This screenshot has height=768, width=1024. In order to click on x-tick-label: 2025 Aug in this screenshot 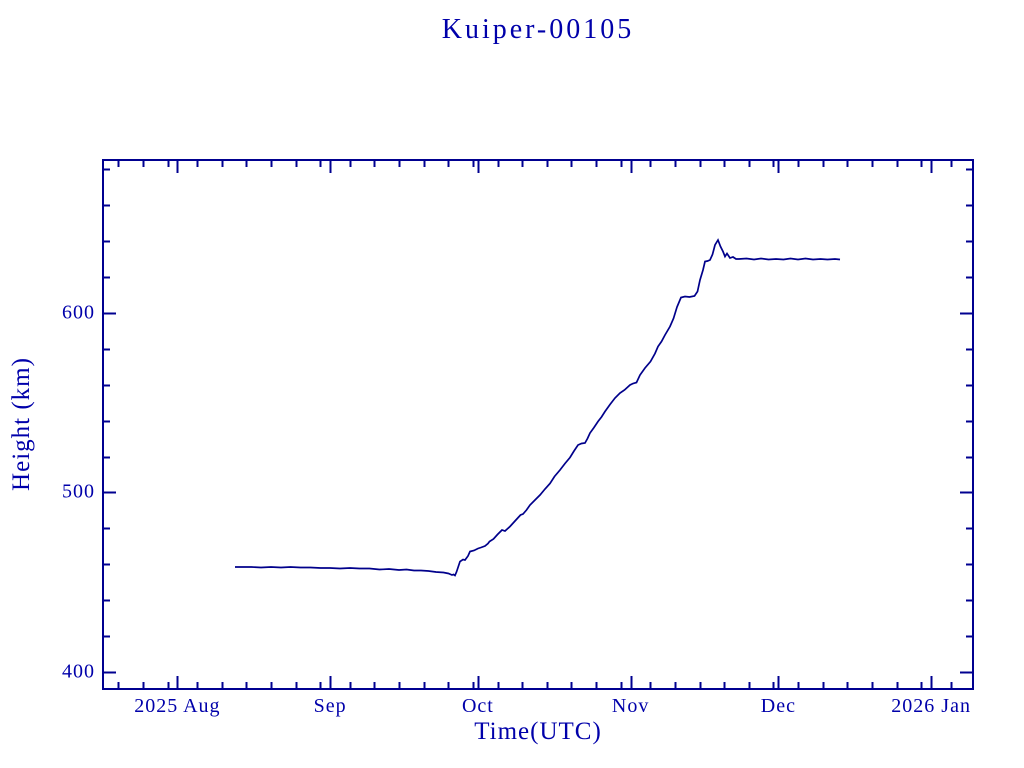, I will do `click(177, 706)`.